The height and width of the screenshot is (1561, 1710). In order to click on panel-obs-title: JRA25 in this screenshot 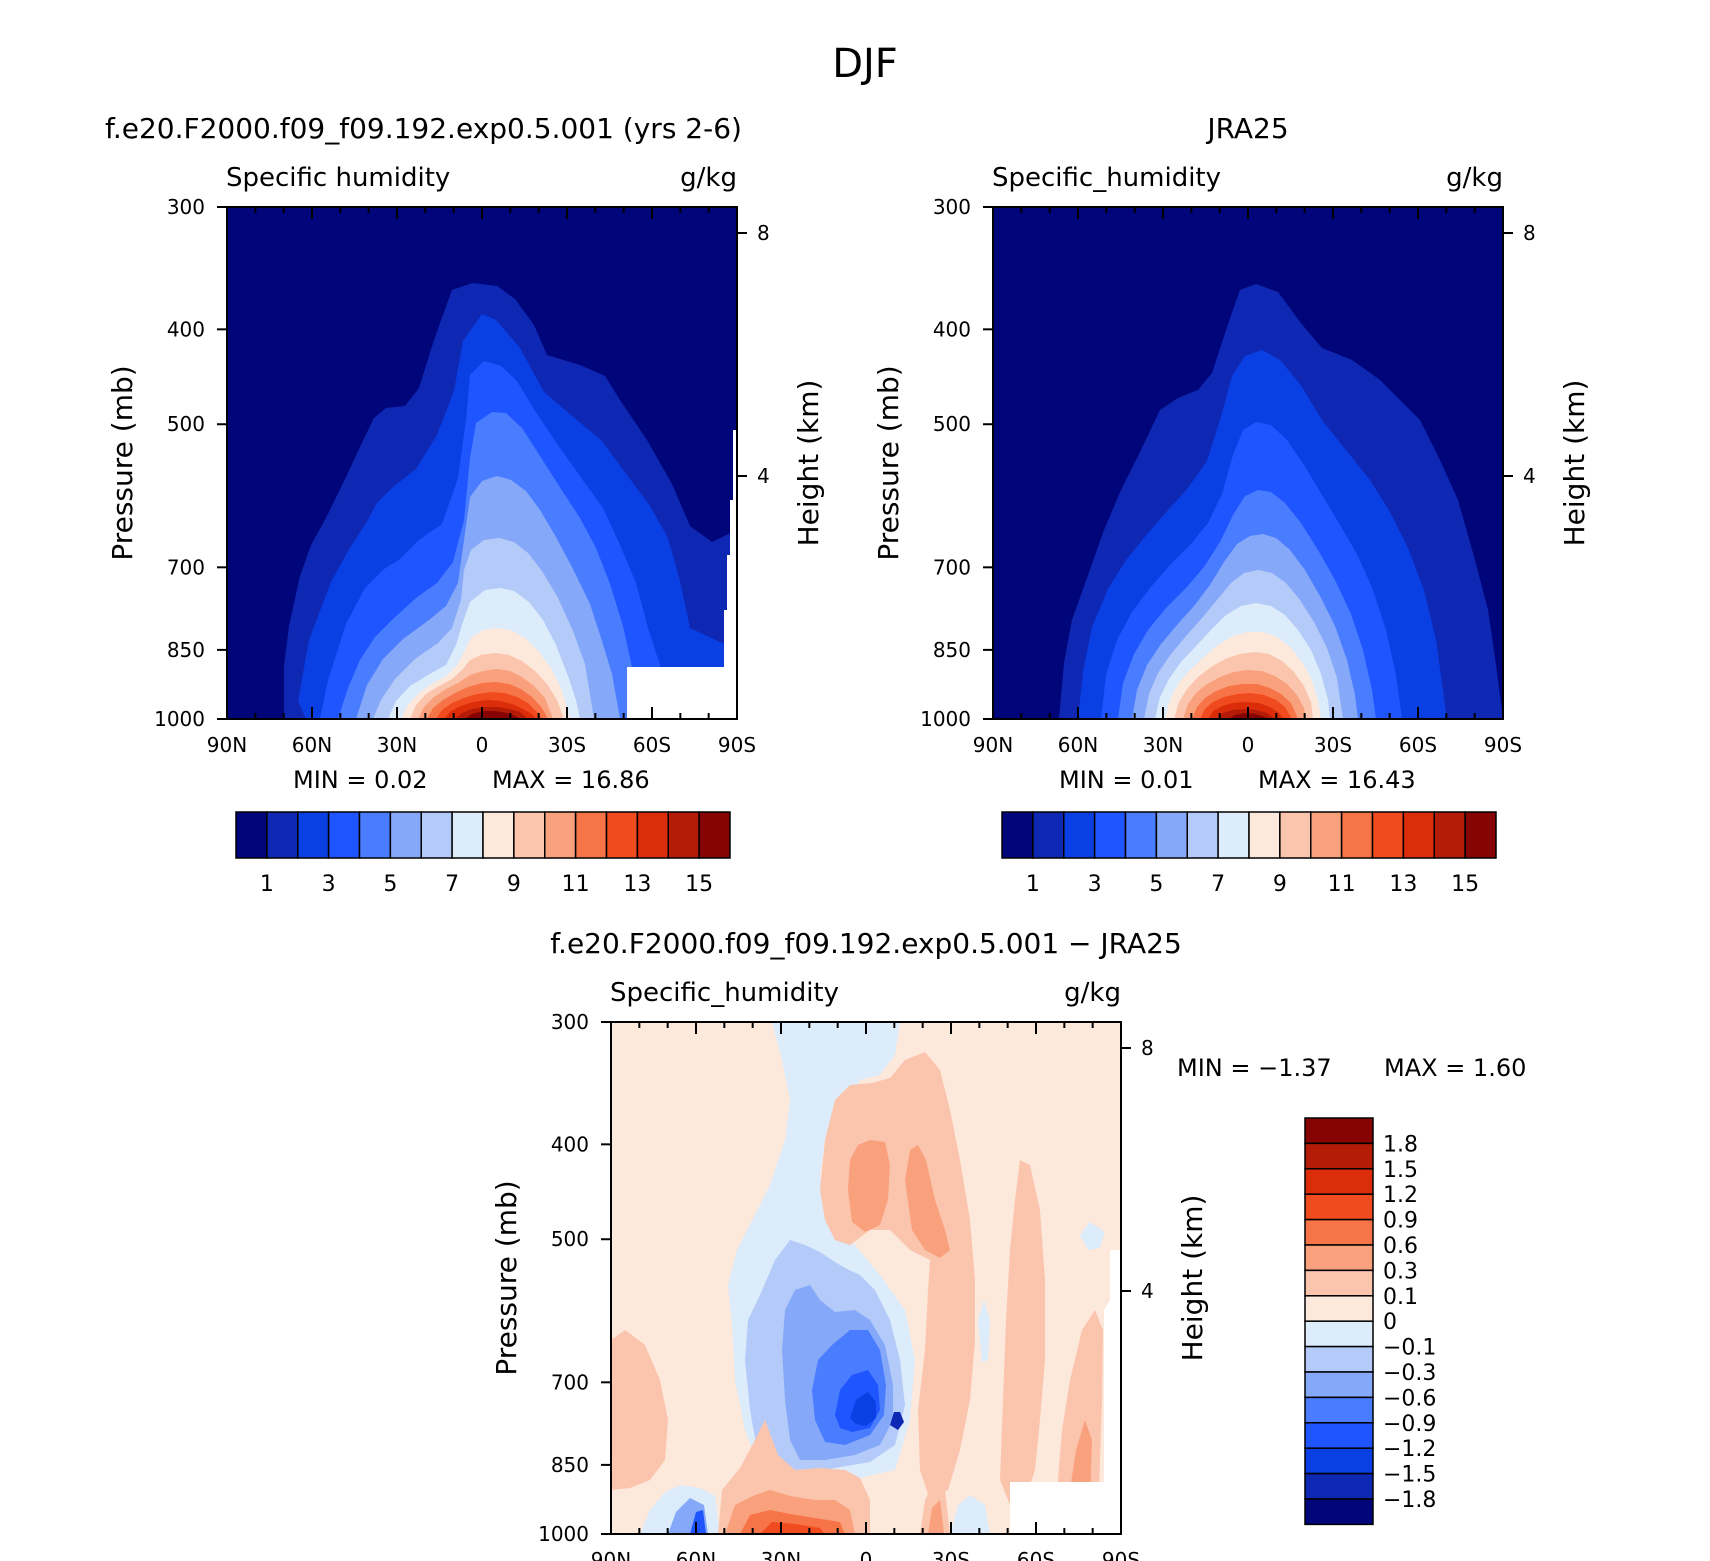, I will do `click(1246, 128)`.